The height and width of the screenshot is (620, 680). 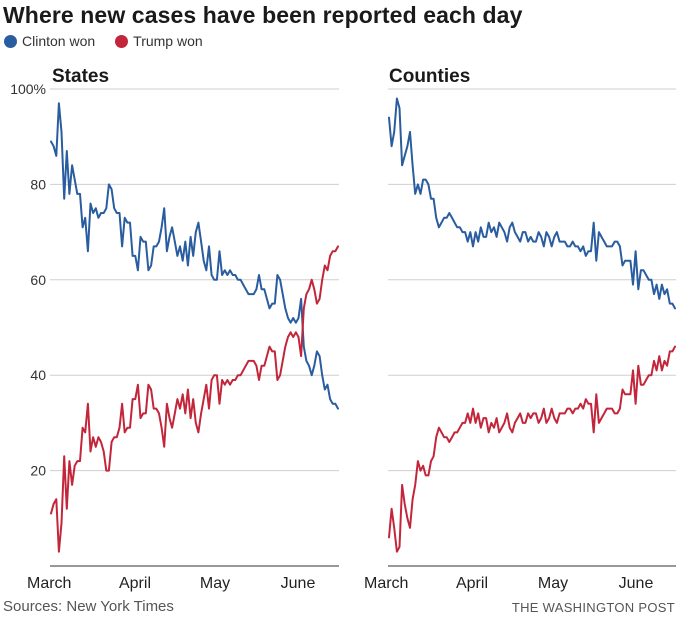 I want to click on legend-label-trump: Trump won, so click(x=168, y=41).